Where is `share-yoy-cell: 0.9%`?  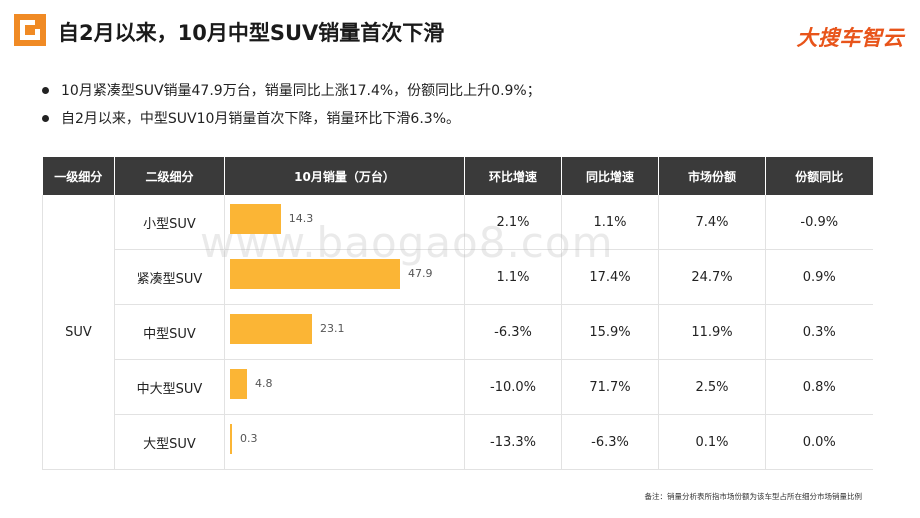 share-yoy-cell: 0.9% is located at coordinates (819, 277).